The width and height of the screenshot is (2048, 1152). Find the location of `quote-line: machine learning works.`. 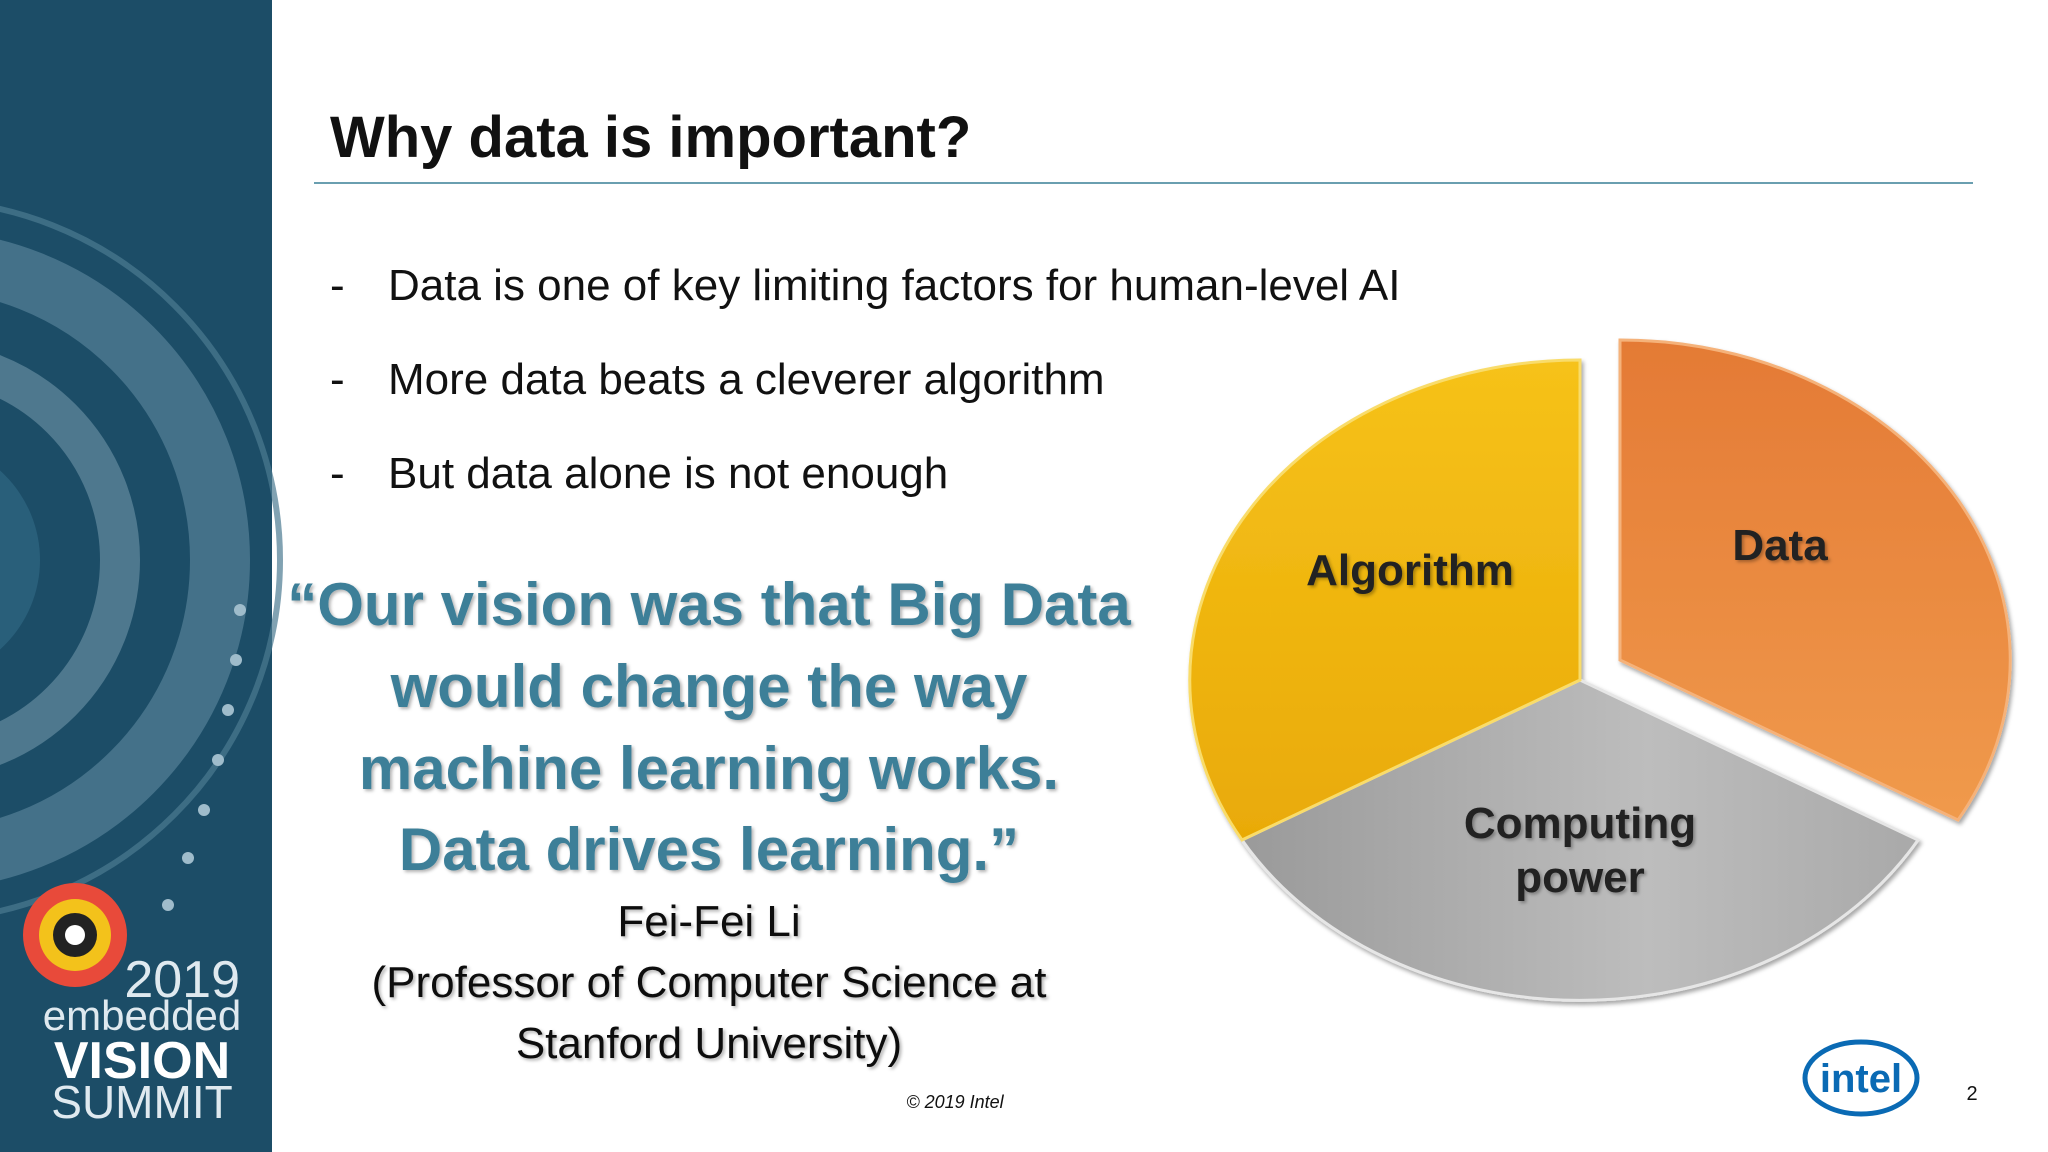

quote-line: machine learning works. is located at coordinates (709, 768).